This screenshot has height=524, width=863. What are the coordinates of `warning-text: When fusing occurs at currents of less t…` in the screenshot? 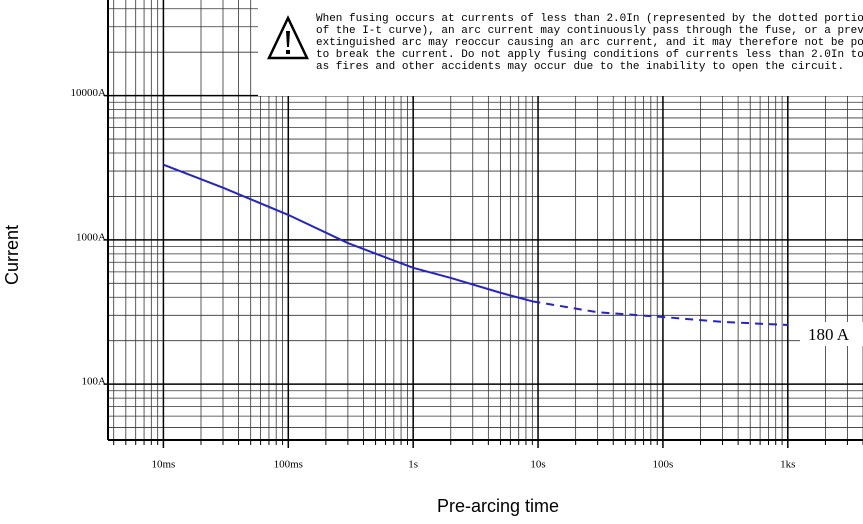 It's located at (589, 19).